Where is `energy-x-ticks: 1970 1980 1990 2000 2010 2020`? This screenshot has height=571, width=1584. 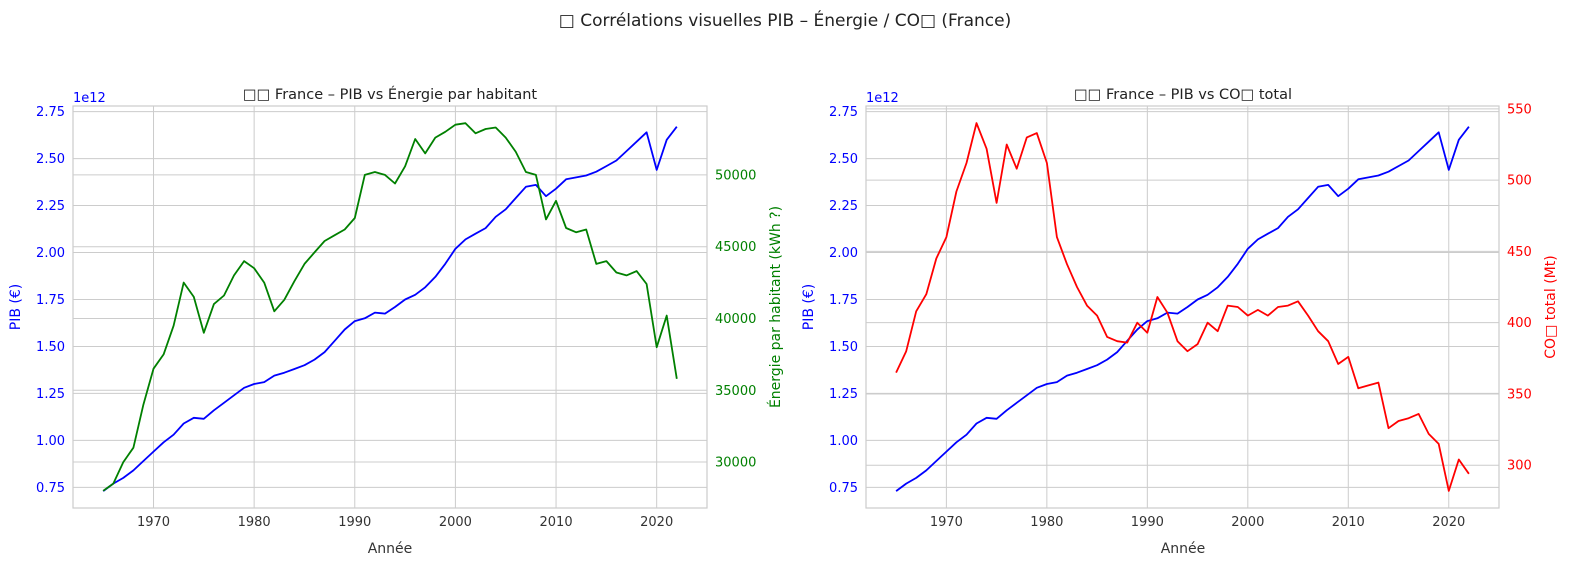
energy-x-ticks: 1970 1980 1990 2000 2010 2020 is located at coordinates (405, 522).